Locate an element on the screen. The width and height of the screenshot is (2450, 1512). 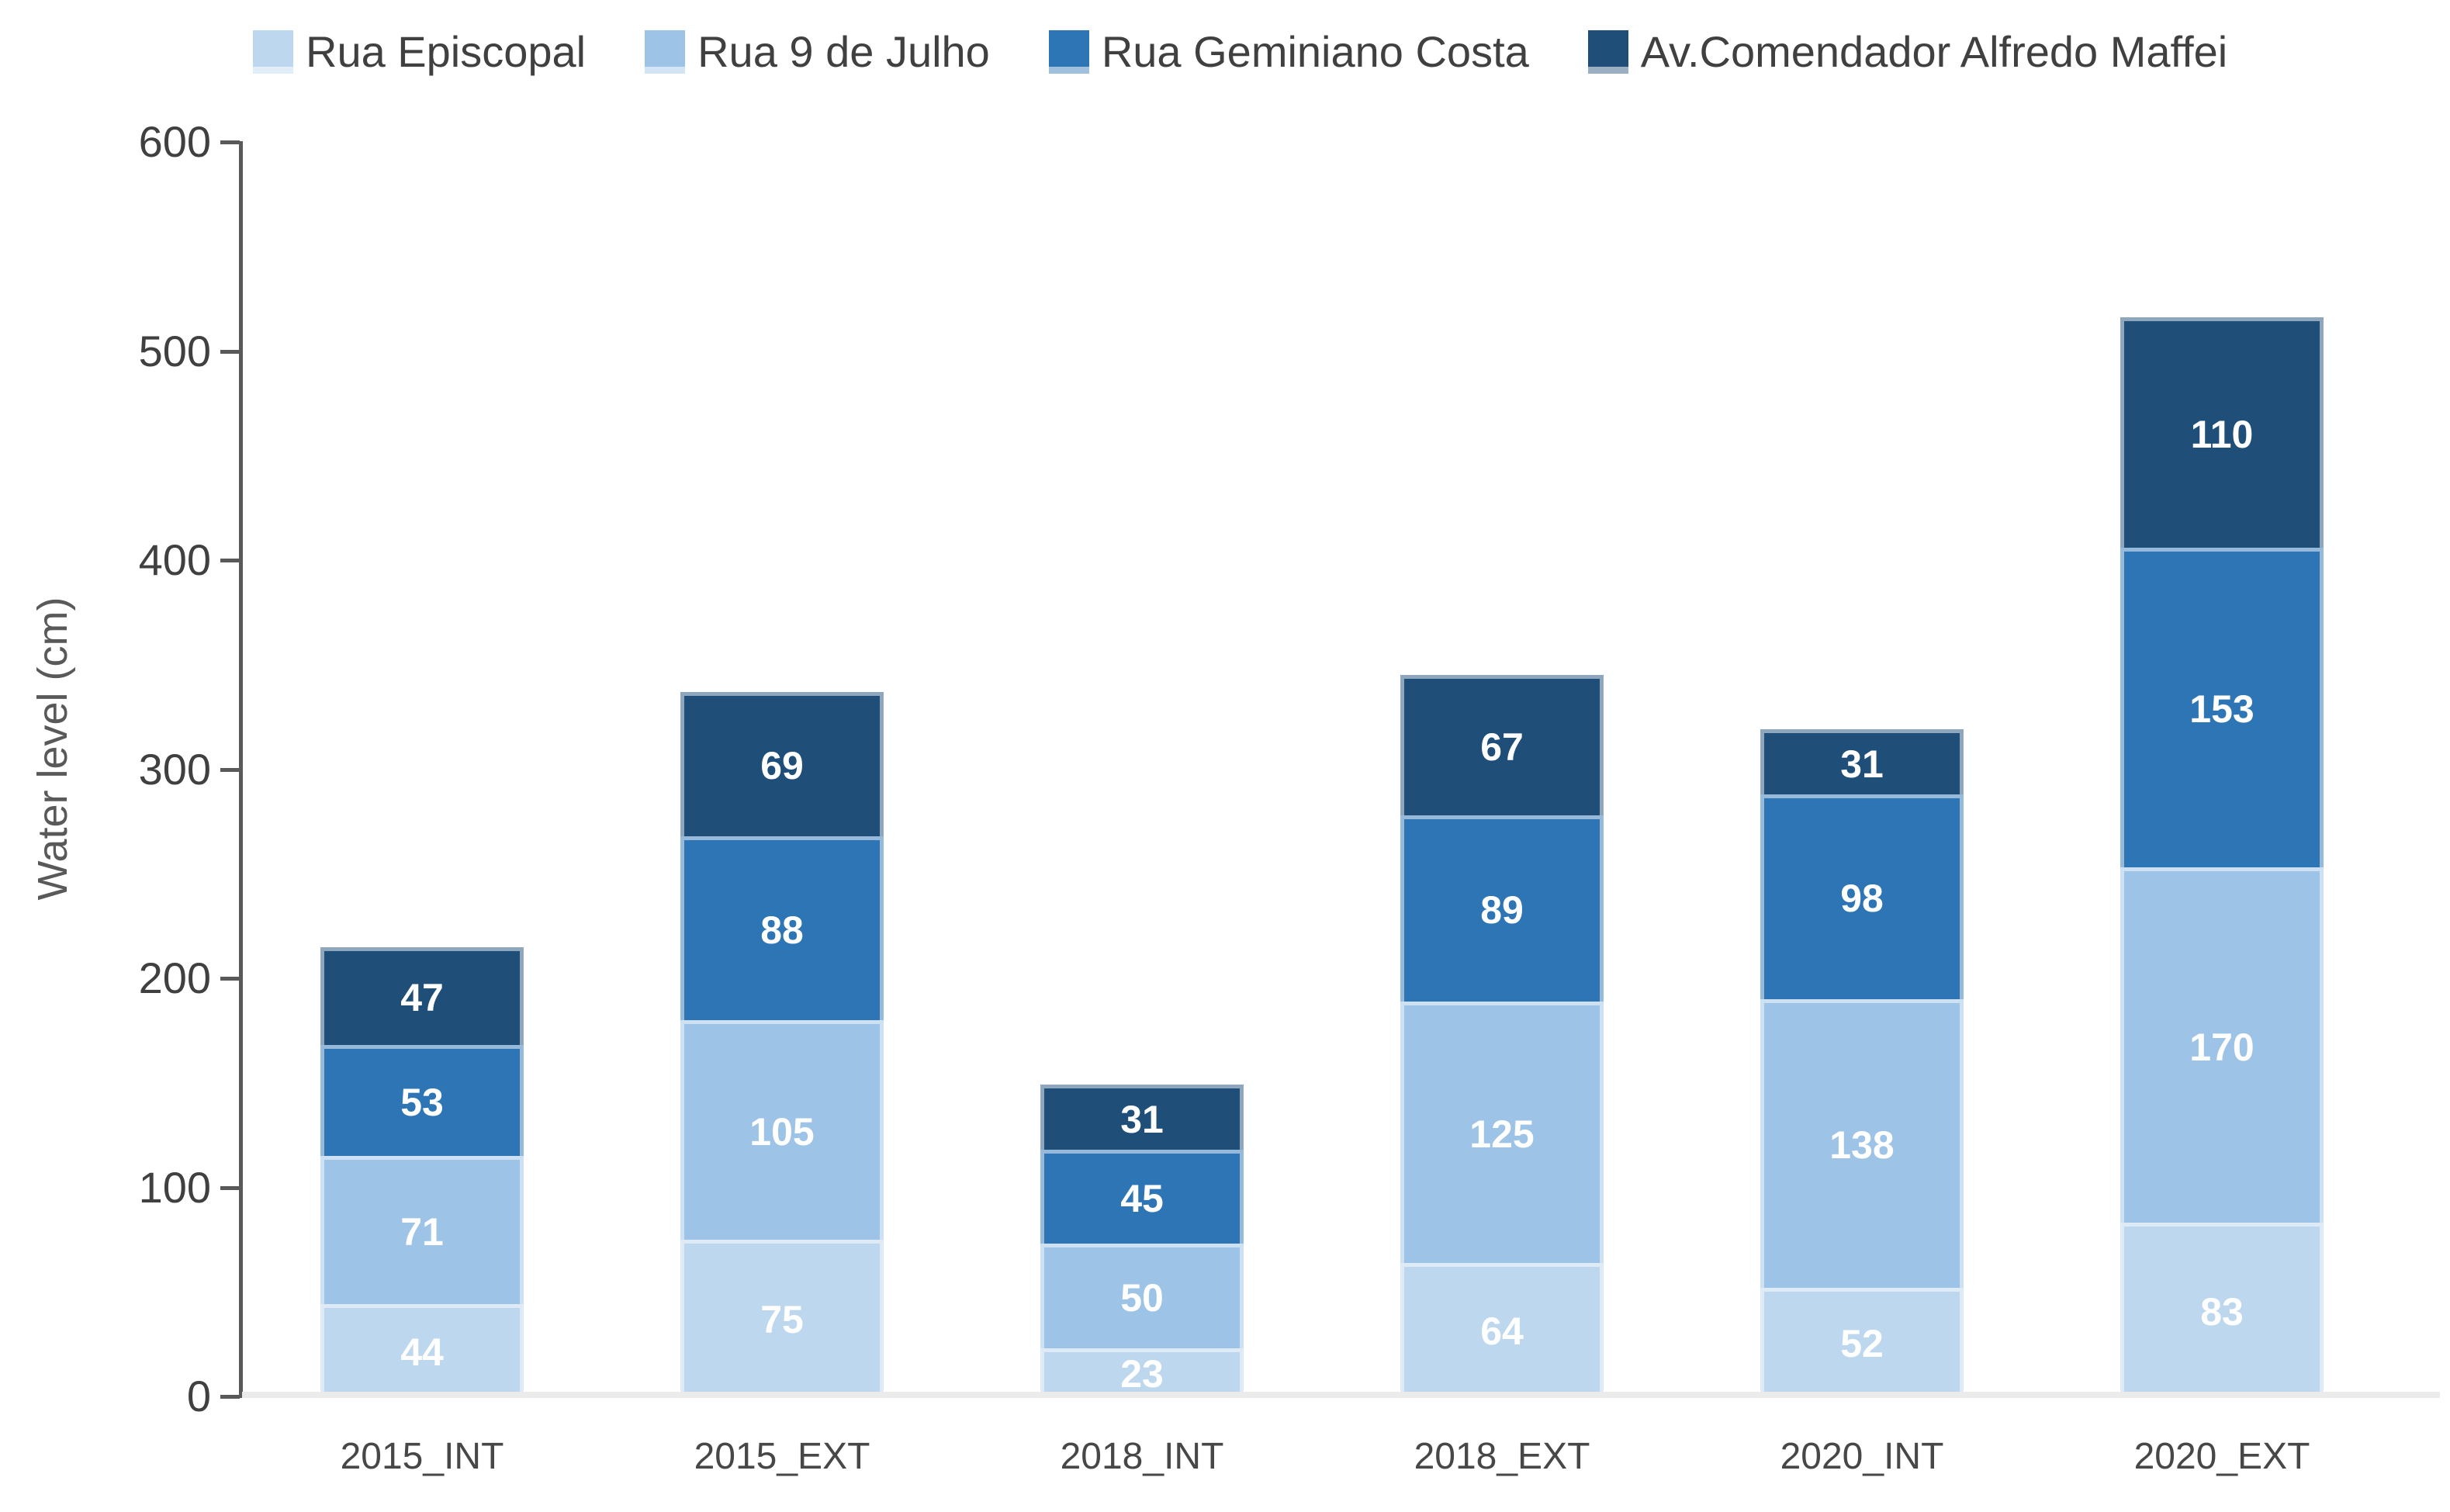
bar-segment: 53 is located at coordinates (422, 1101).